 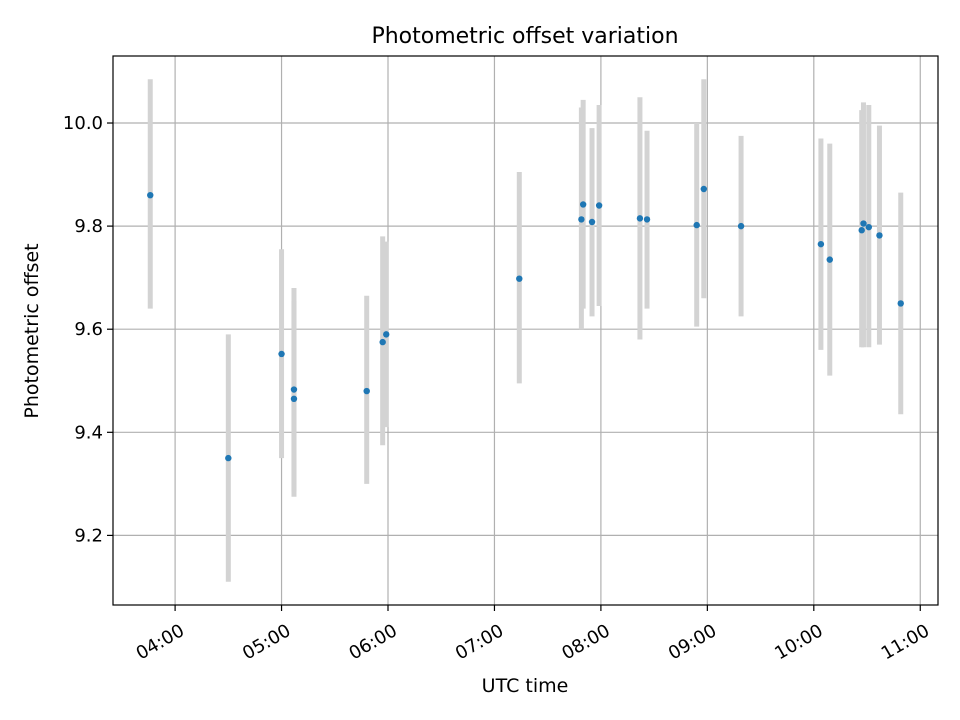 I want to click on y-tick-label: 9.2, so click(x=88, y=535).